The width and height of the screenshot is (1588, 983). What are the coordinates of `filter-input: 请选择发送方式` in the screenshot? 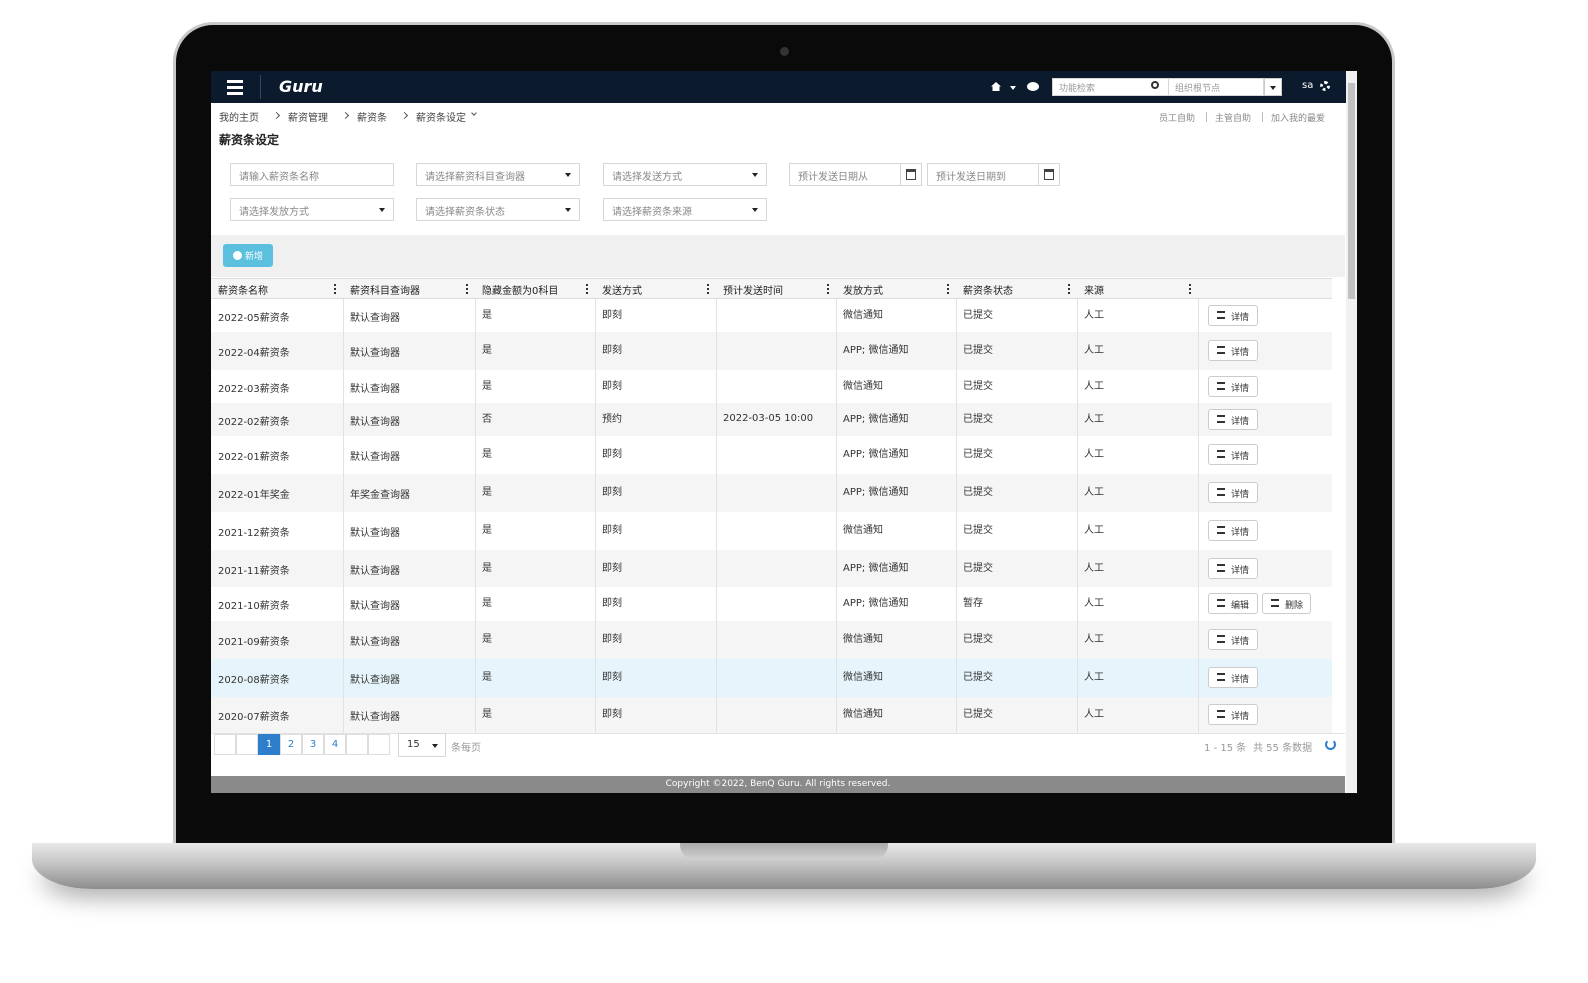 It's located at (685, 174).